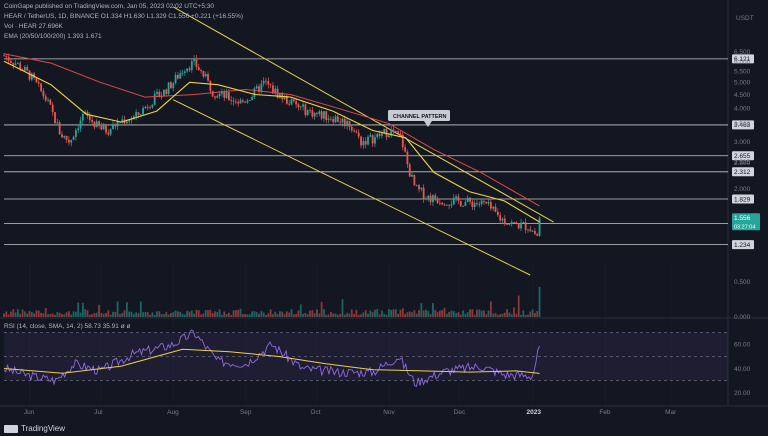 The width and height of the screenshot is (768, 436). I want to click on countdown-label: 03:27:04, so click(744, 227).